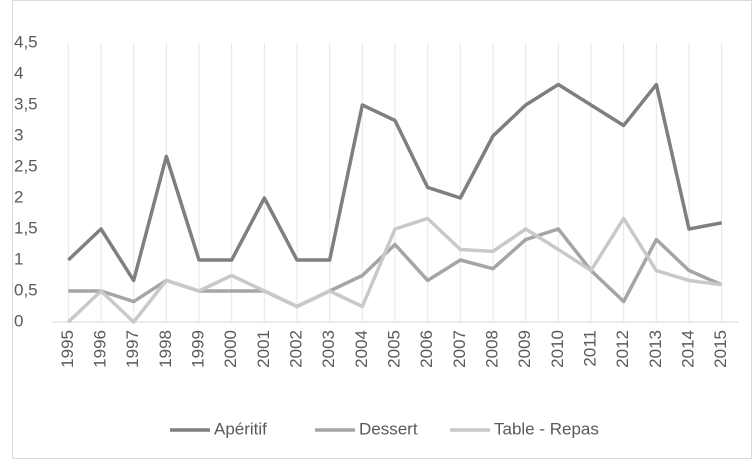 This screenshot has height=459, width=753. I want to click on y-tick-label: 0,5, so click(26, 289).